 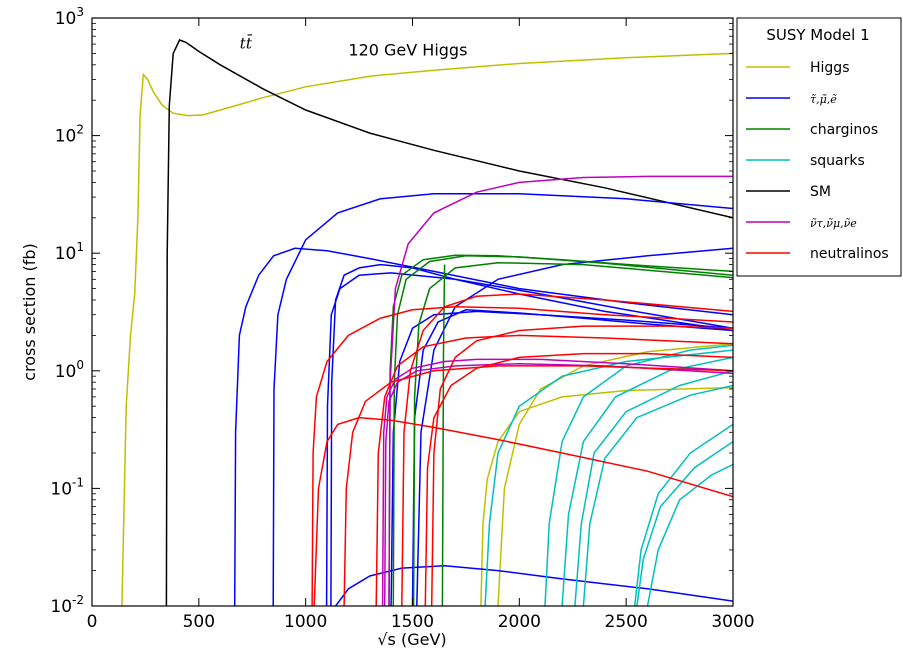 I want to click on legend-frame, so click(x=819, y=147).